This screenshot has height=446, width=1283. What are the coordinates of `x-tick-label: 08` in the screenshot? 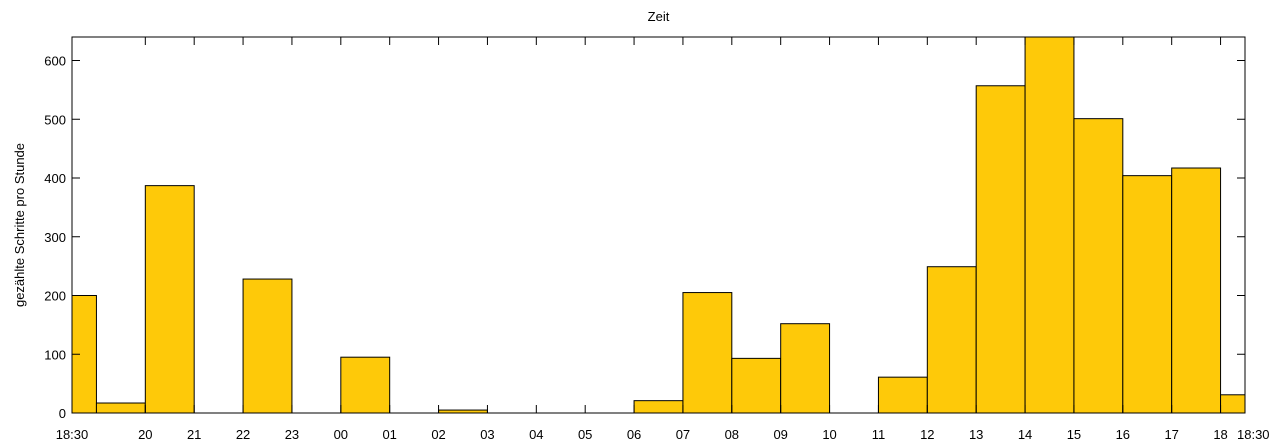 It's located at (732, 434).